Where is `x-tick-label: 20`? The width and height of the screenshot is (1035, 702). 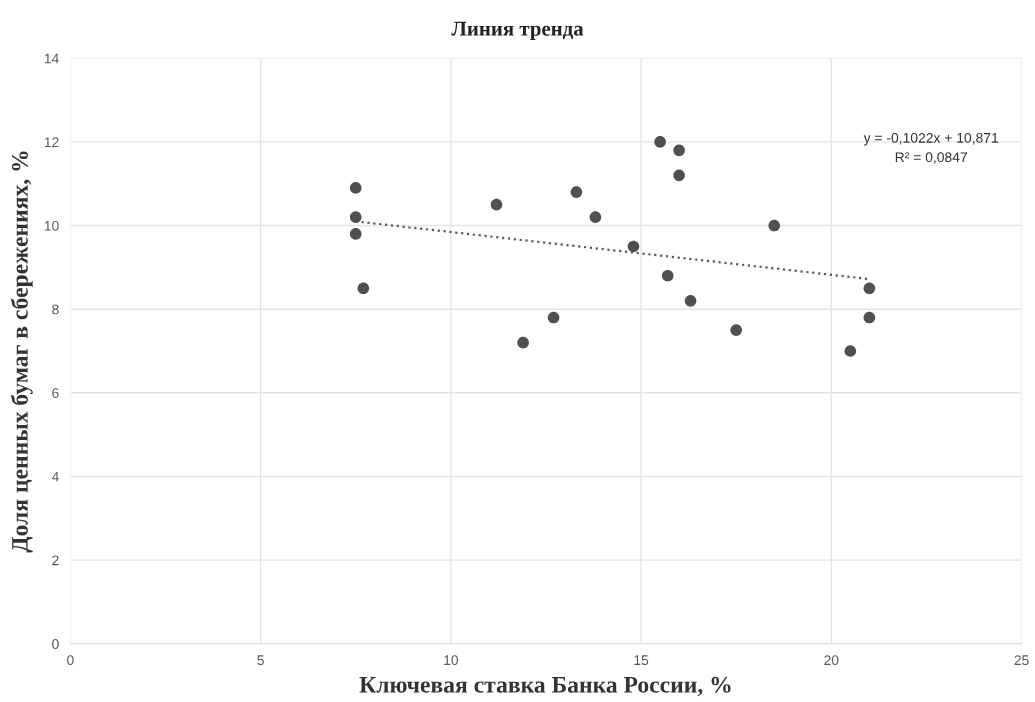
x-tick-label: 20 is located at coordinates (831, 660).